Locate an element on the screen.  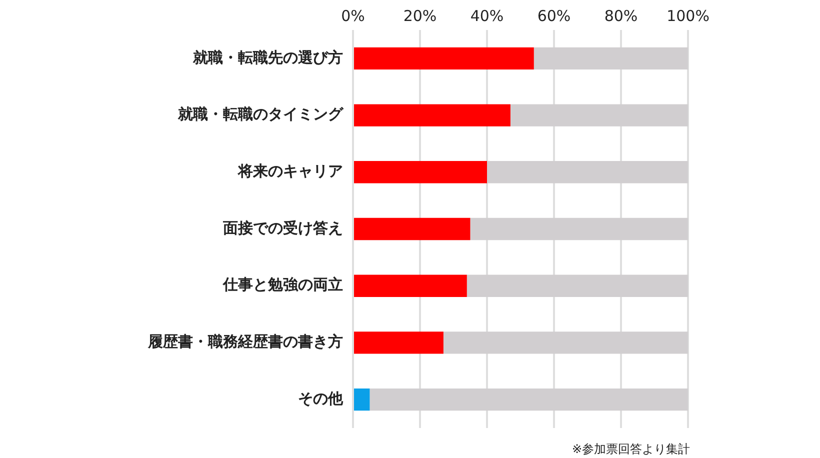
y-tick-label: 仕事と勉強の両立 is located at coordinates (282, 285).